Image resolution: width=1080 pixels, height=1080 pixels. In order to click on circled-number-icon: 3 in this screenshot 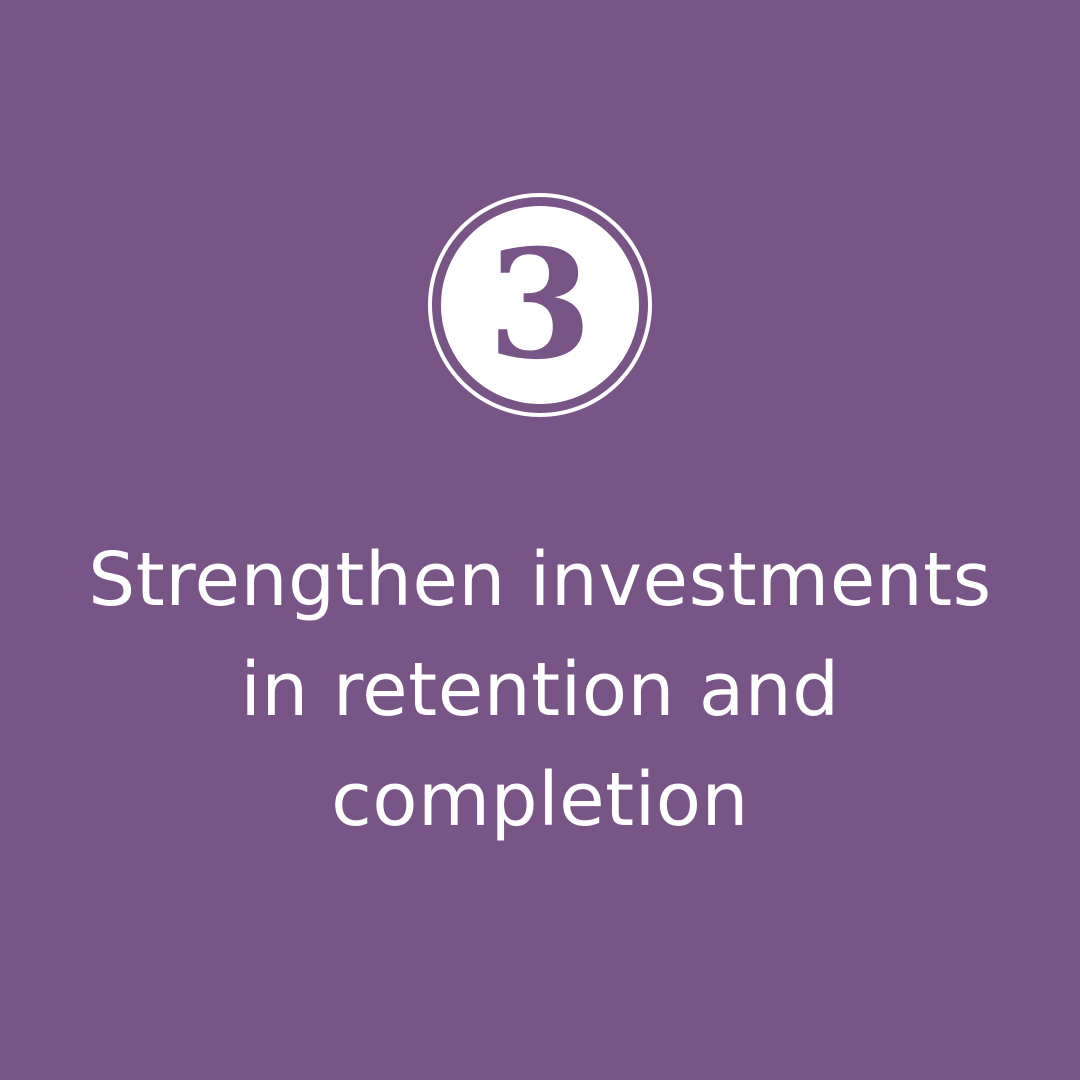, I will do `click(540, 305)`.